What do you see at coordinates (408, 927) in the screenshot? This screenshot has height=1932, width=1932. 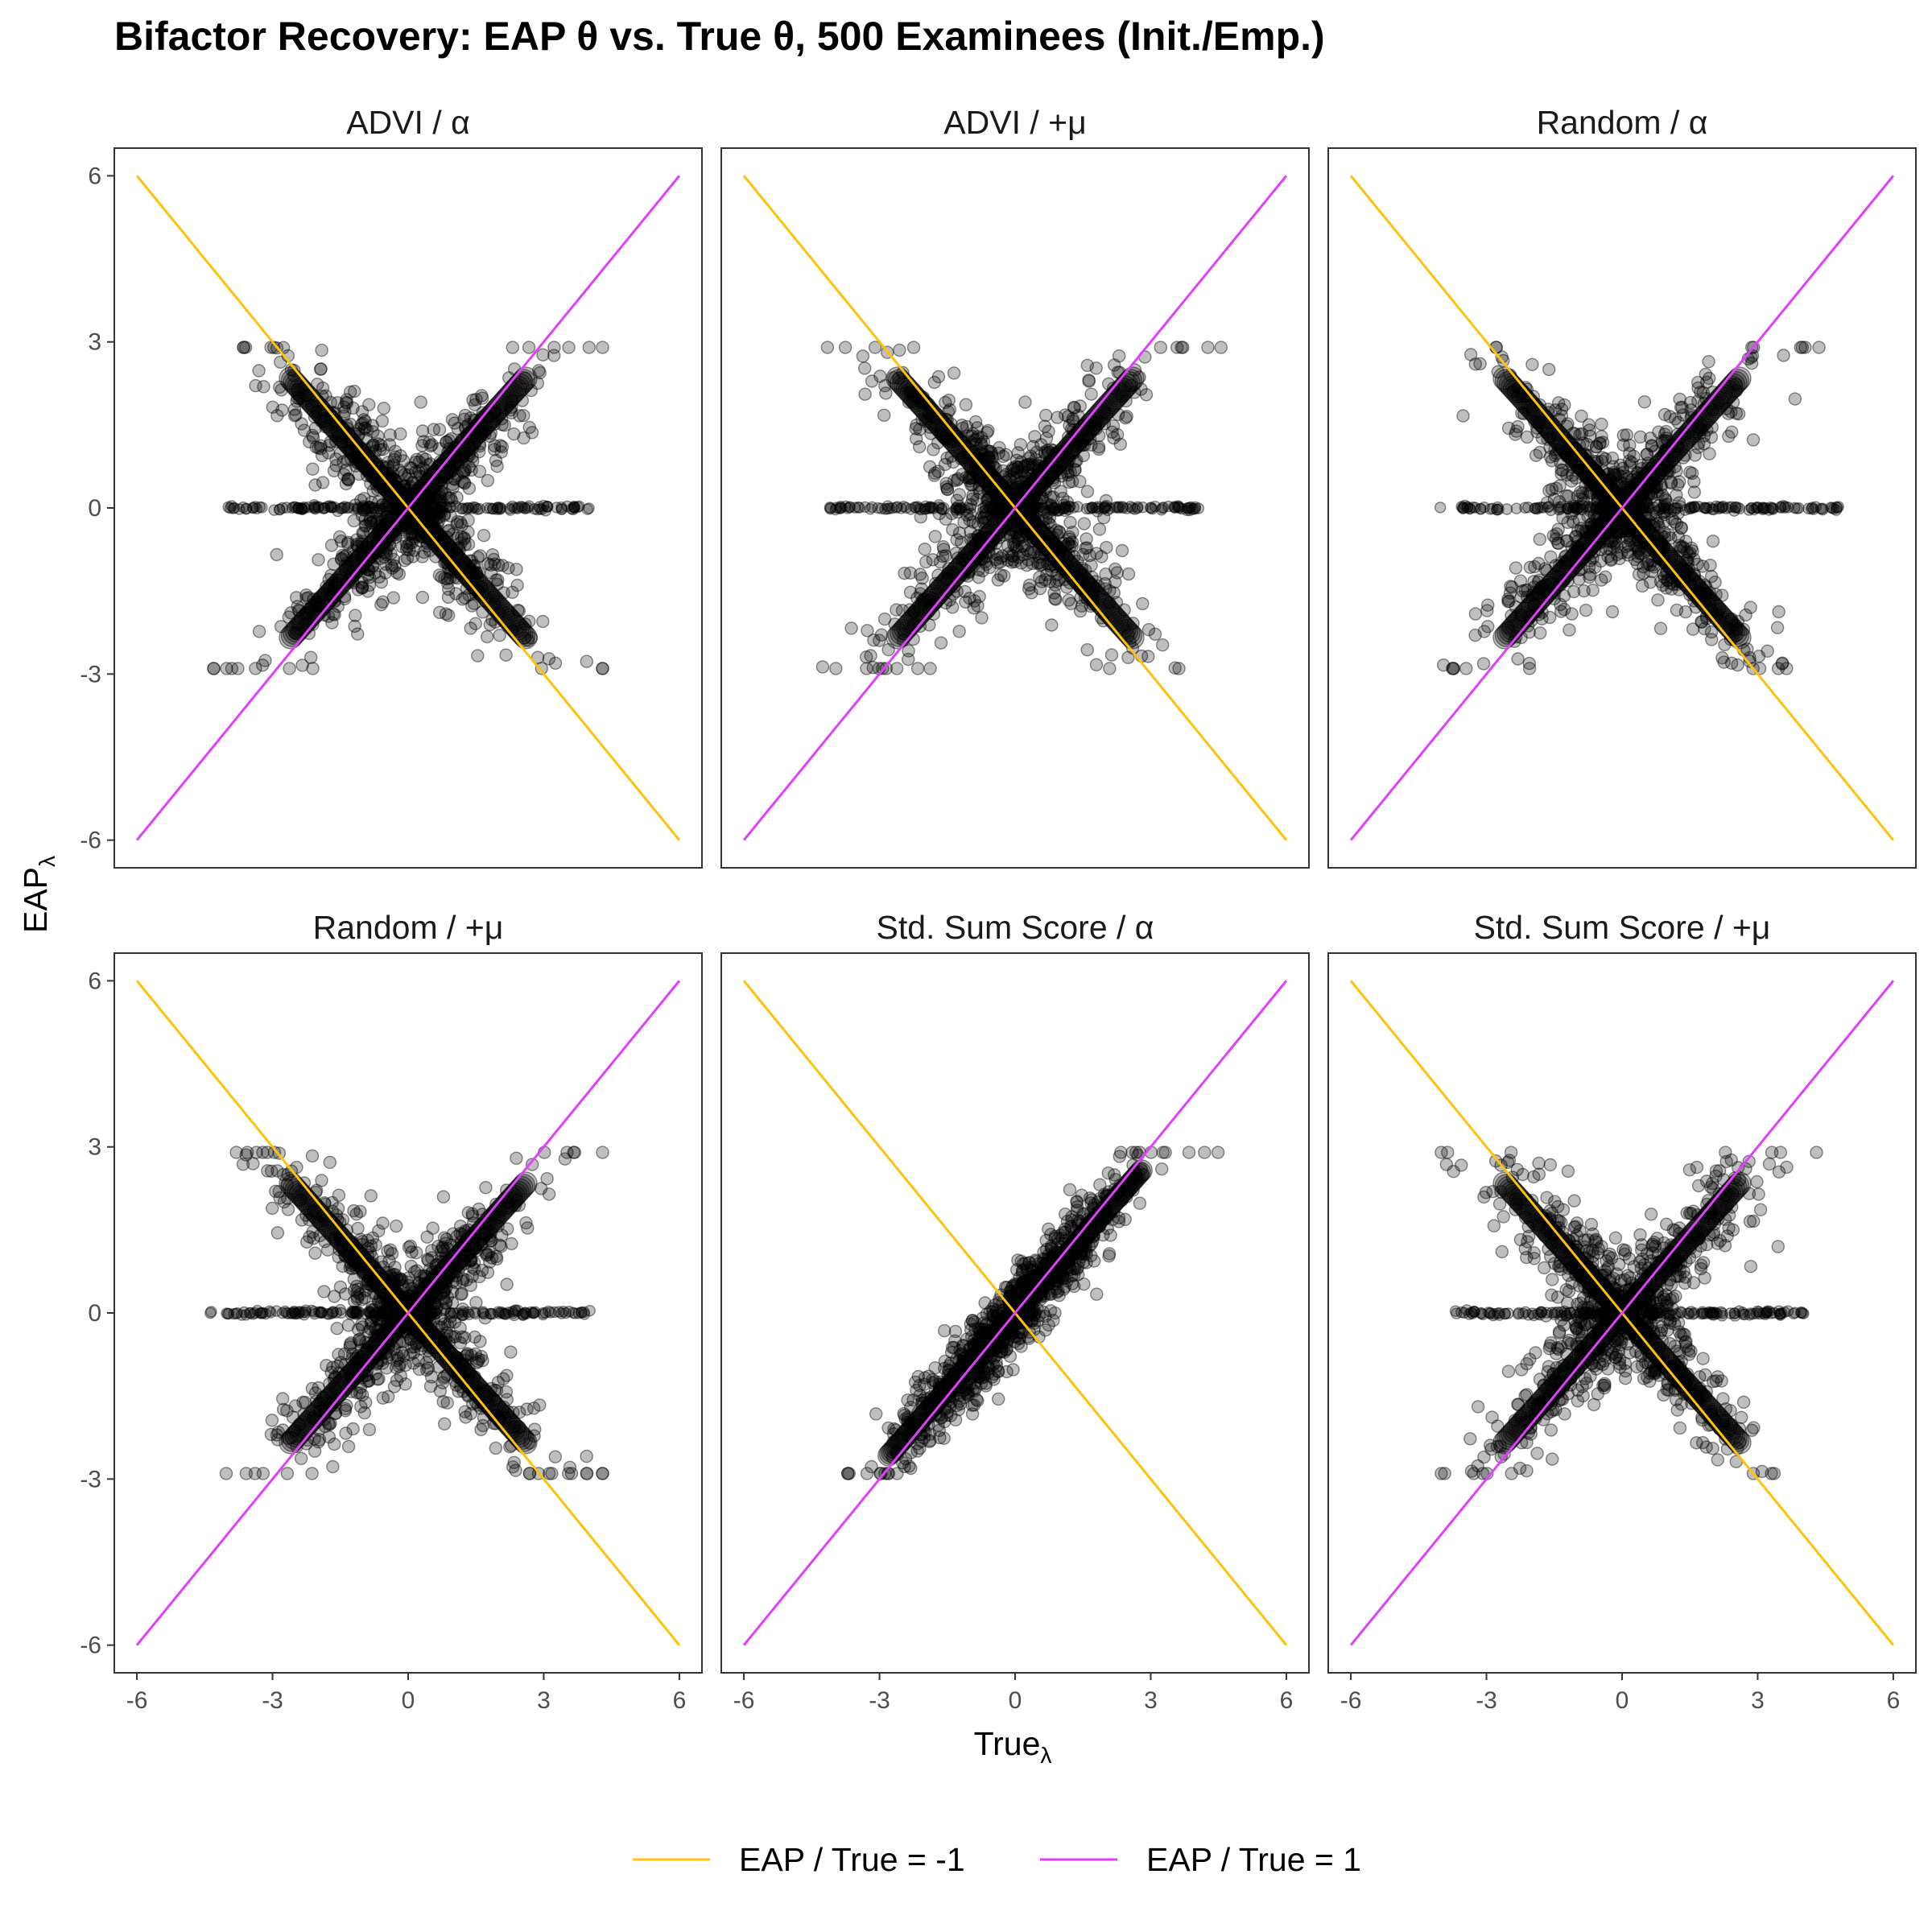 I see `facet-strip-label: Random / +μ` at bounding box center [408, 927].